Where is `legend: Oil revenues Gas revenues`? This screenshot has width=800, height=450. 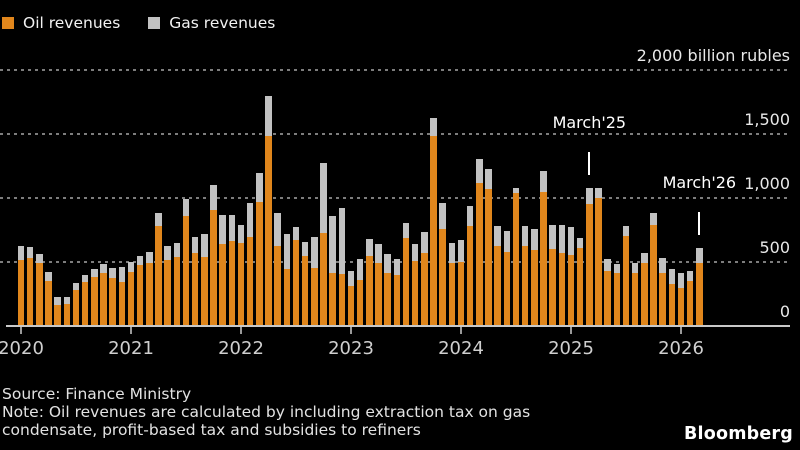 legend: Oil revenues Gas revenues is located at coordinates (138, 23).